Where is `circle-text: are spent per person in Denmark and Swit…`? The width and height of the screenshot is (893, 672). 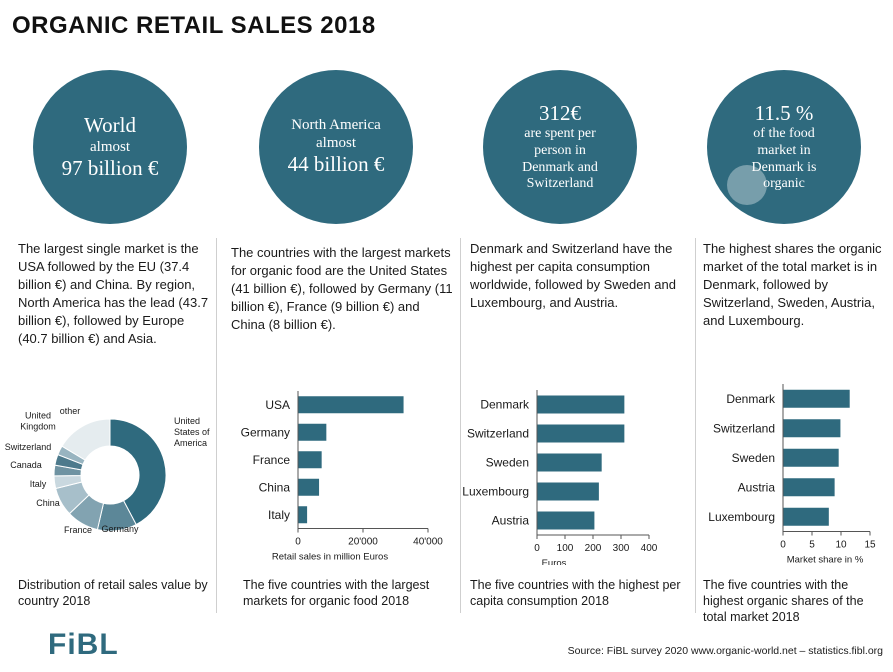 circle-text: are spent per person in Denmark and Swit… is located at coordinates (560, 159).